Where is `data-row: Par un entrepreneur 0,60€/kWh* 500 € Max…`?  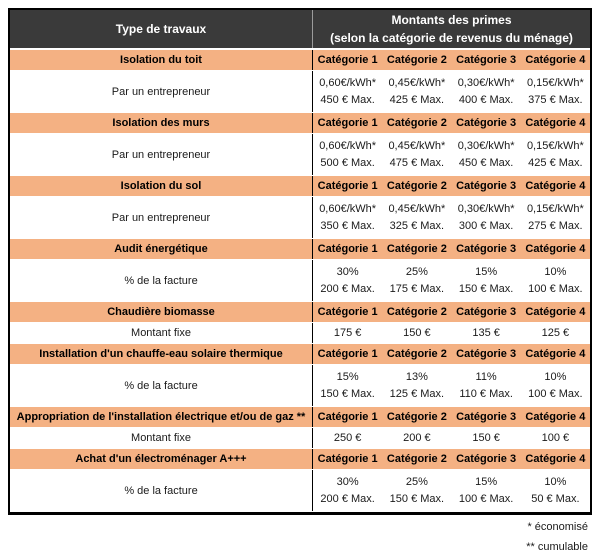
data-row: Par un entrepreneur 0,60€/kWh* 500 € Max… is located at coordinates (300, 155).